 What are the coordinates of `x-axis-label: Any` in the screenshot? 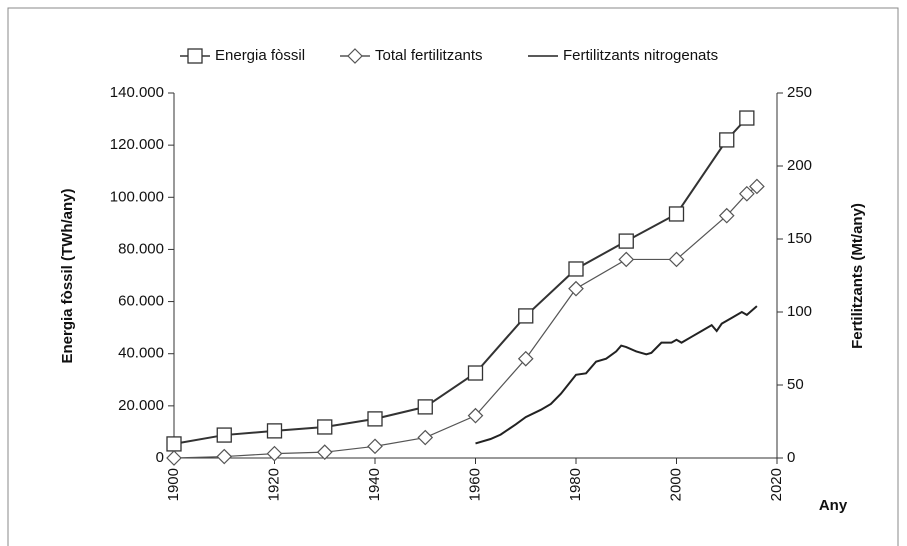 It's located at (833, 505).